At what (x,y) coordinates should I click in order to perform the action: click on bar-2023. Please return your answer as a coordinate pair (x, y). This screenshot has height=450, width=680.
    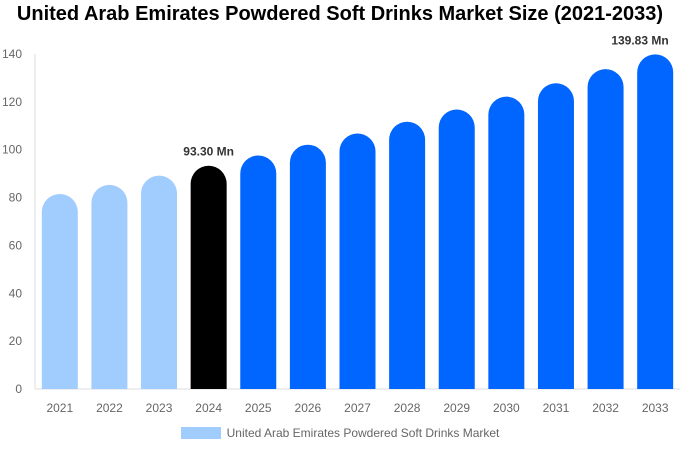
    Looking at the image, I should click on (159, 282).